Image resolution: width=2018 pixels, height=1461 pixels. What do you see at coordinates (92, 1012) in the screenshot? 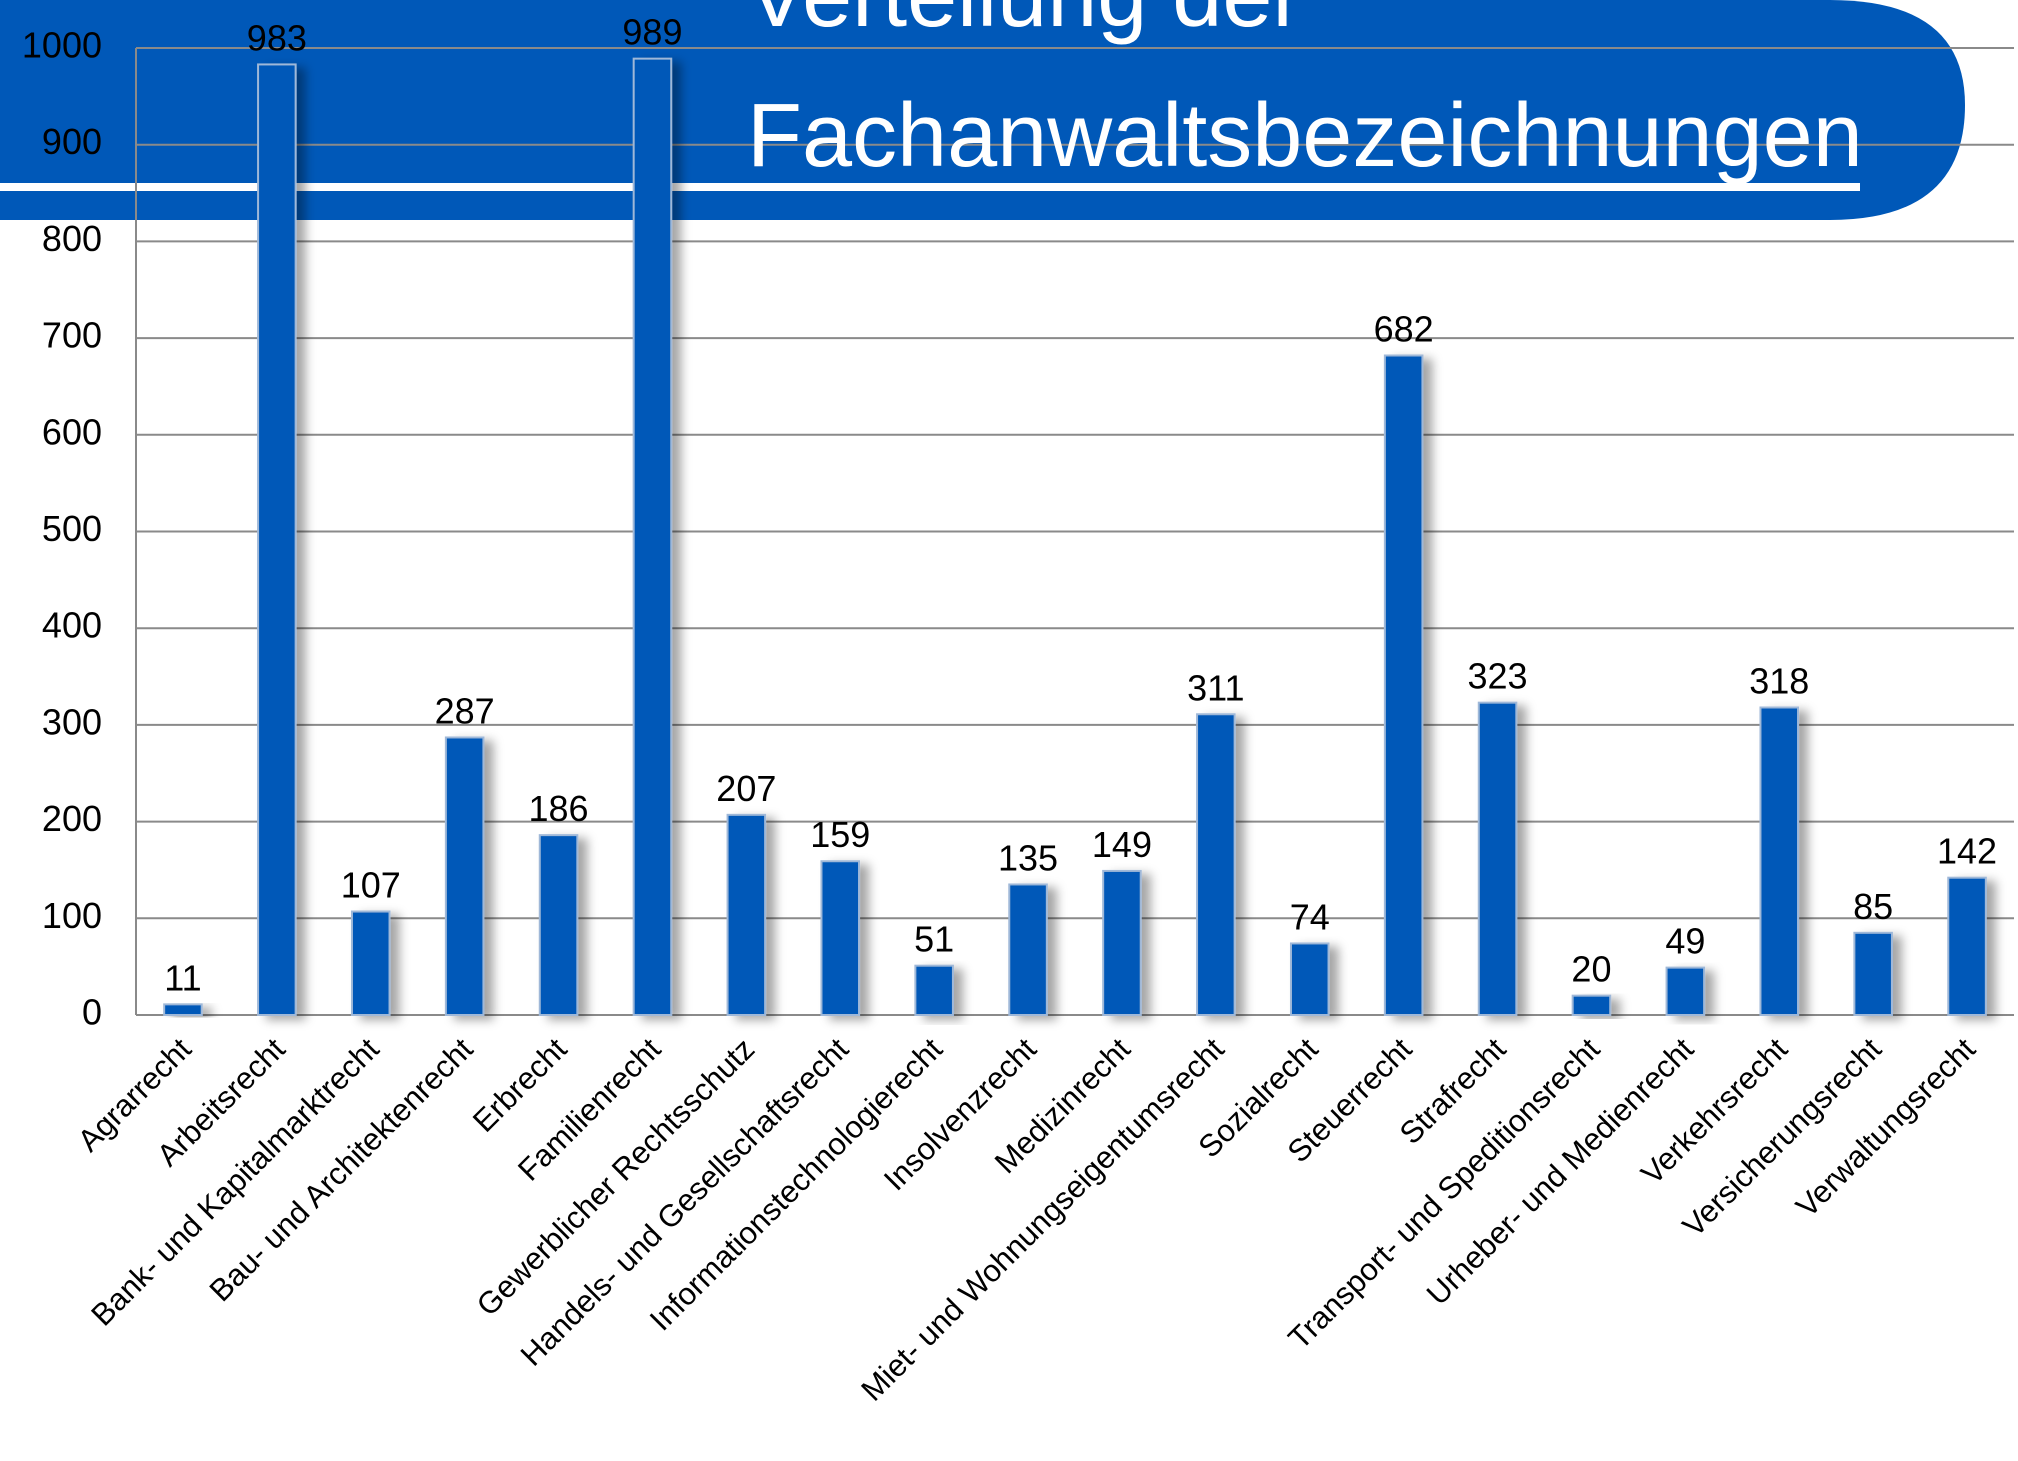
I see `y-tick-label: 0` at bounding box center [92, 1012].